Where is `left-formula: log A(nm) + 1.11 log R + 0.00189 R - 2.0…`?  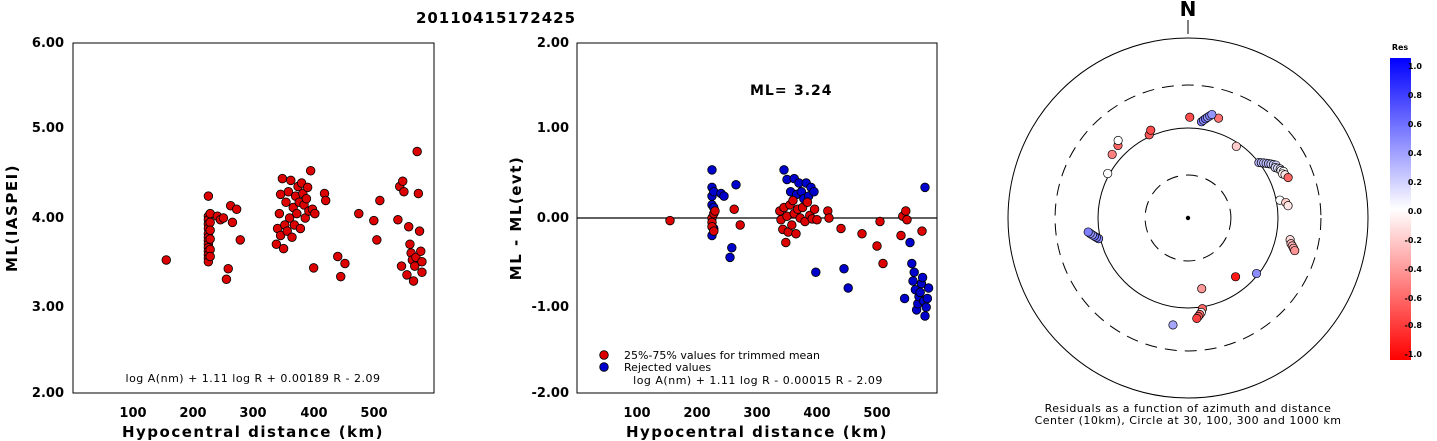 left-formula: log A(nm) + 1.11 log R + 0.00189 R - 2.0… is located at coordinates (253, 378).